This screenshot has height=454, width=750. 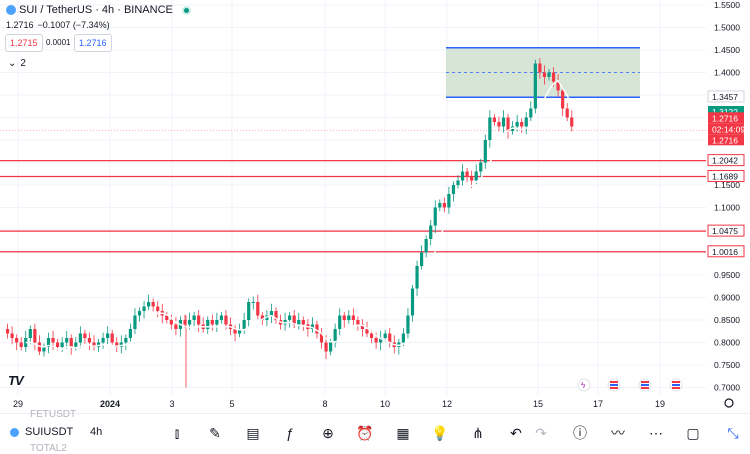 I want to click on redo-icon: ↷, so click(x=541, y=432).